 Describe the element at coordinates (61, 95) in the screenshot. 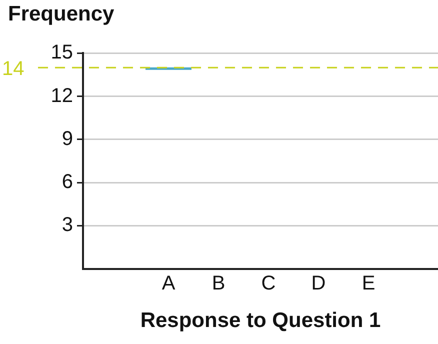

I see `y-tick-label: 12` at that location.